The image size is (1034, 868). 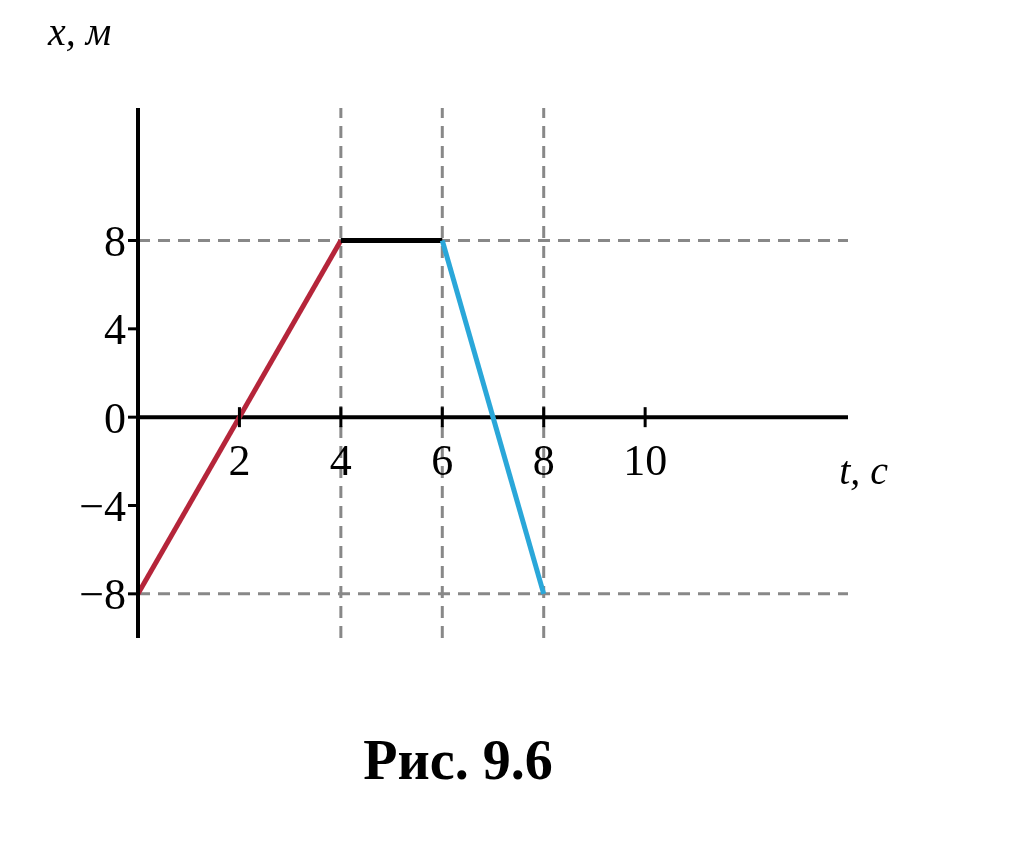 I want to click on x-tick-label: 4, so click(x=340, y=461).